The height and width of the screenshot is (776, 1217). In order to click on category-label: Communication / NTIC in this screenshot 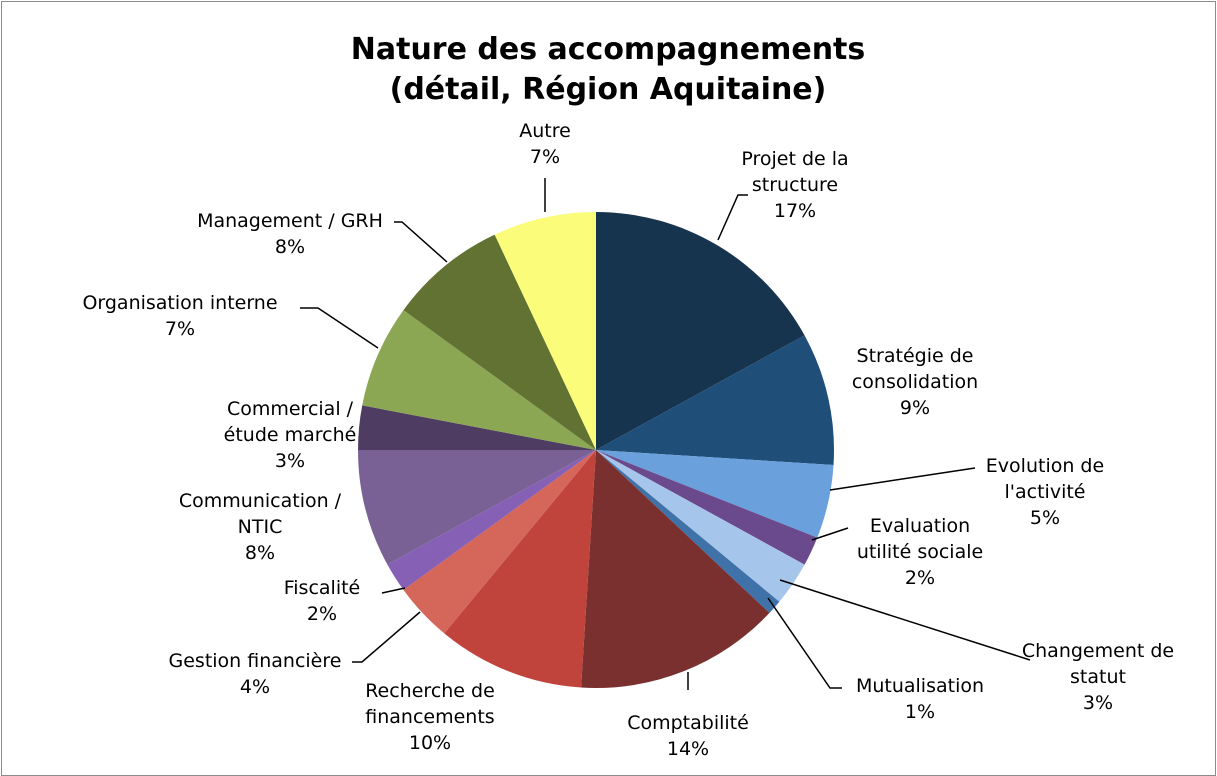, I will do `click(260, 514)`.